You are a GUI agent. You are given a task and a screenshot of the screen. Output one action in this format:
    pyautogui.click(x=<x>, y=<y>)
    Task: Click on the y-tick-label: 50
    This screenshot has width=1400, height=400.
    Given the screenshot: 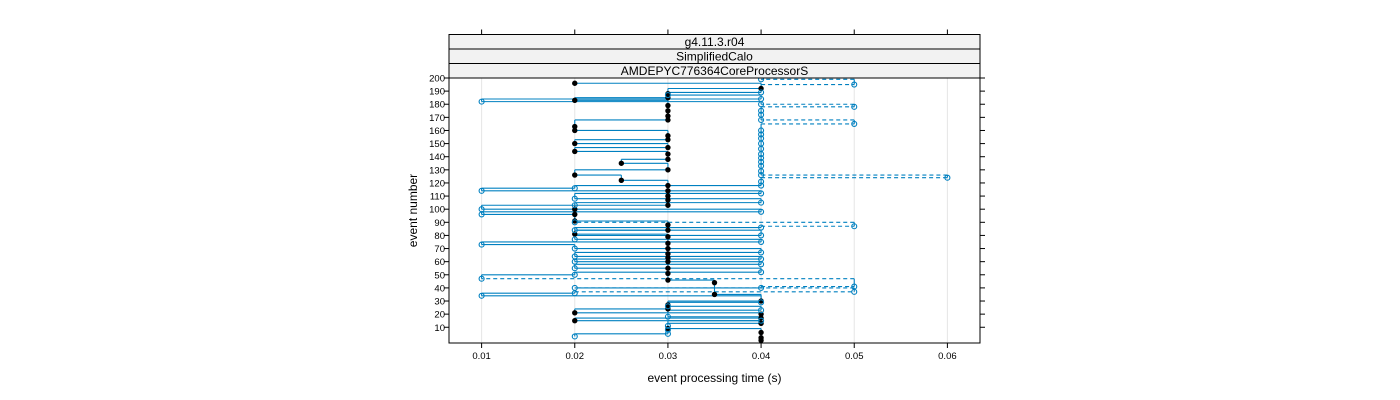 What is the action you would take?
    pyautogui.click(x=439, y=275)
    